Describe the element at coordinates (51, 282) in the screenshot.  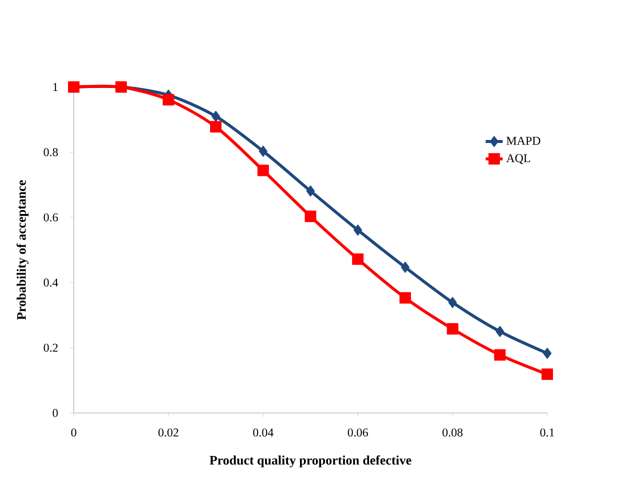
I see `y-tick-label: 0.4` at that location.